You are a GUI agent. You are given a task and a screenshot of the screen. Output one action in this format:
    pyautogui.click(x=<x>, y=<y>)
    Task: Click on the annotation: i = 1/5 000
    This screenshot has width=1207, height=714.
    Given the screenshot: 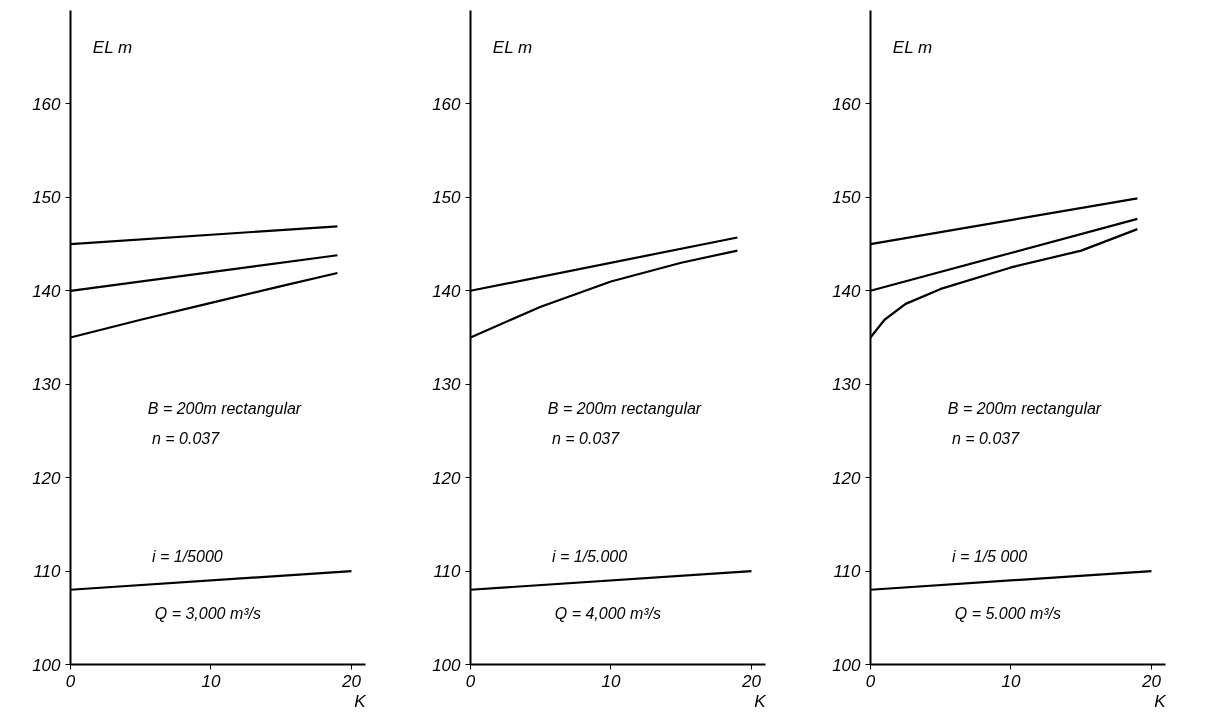 What is the action you would take?
    pyautogui.click(x=989, y=557)
    